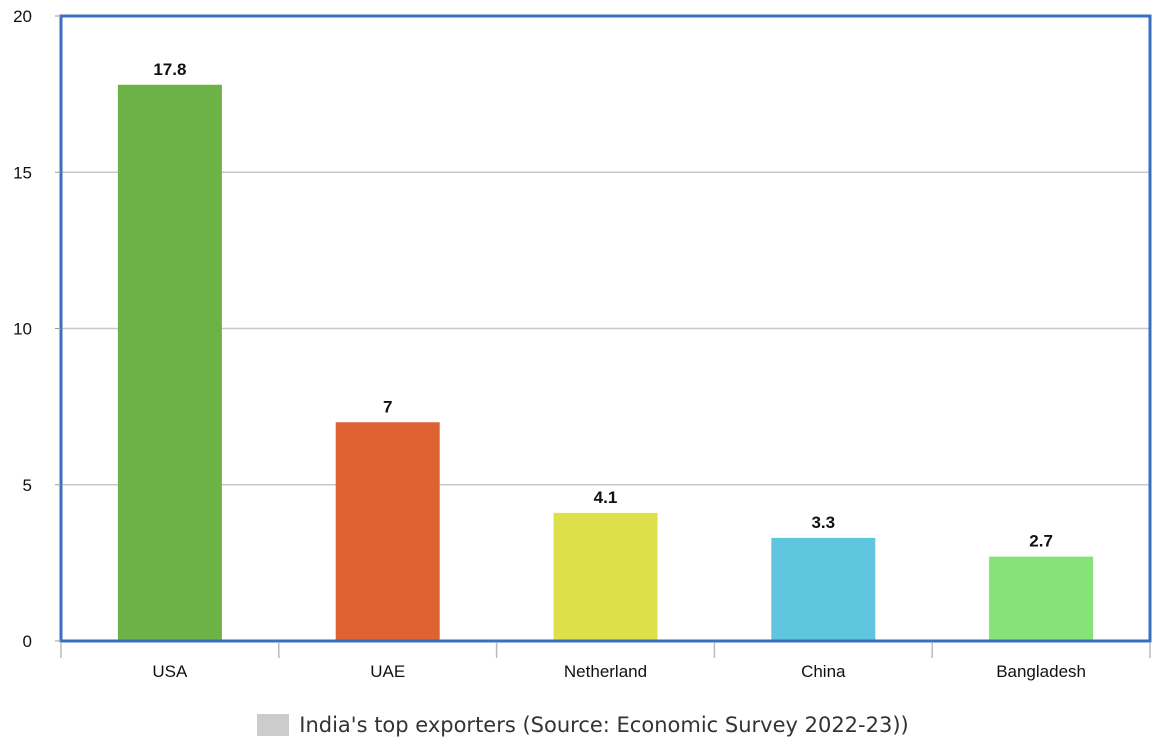 The height and width of the screenshot is (748, 1166). Describe the element at coordinates (387, 406) in the screenshot. I see `data-label: 7` at that location.